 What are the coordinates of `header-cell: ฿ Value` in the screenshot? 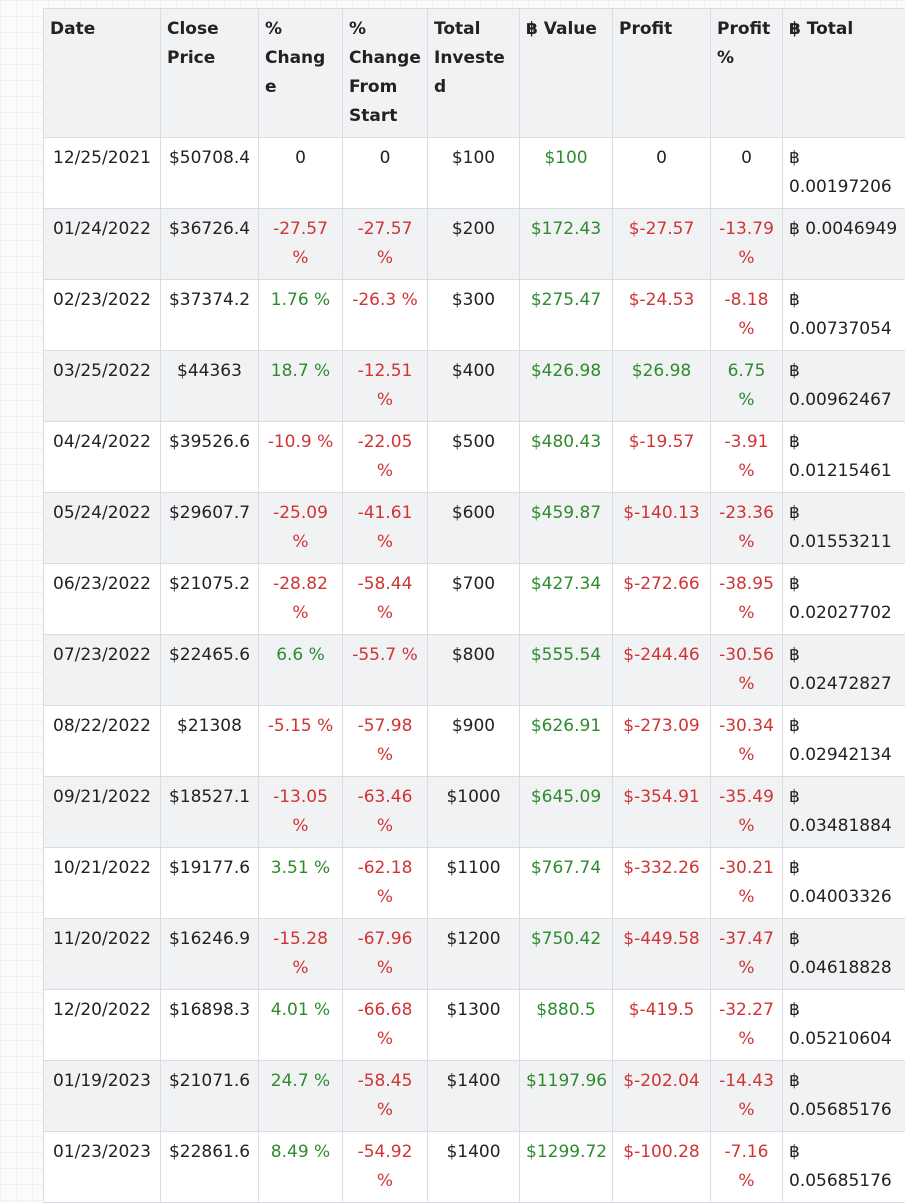 It's located at (566, 73).